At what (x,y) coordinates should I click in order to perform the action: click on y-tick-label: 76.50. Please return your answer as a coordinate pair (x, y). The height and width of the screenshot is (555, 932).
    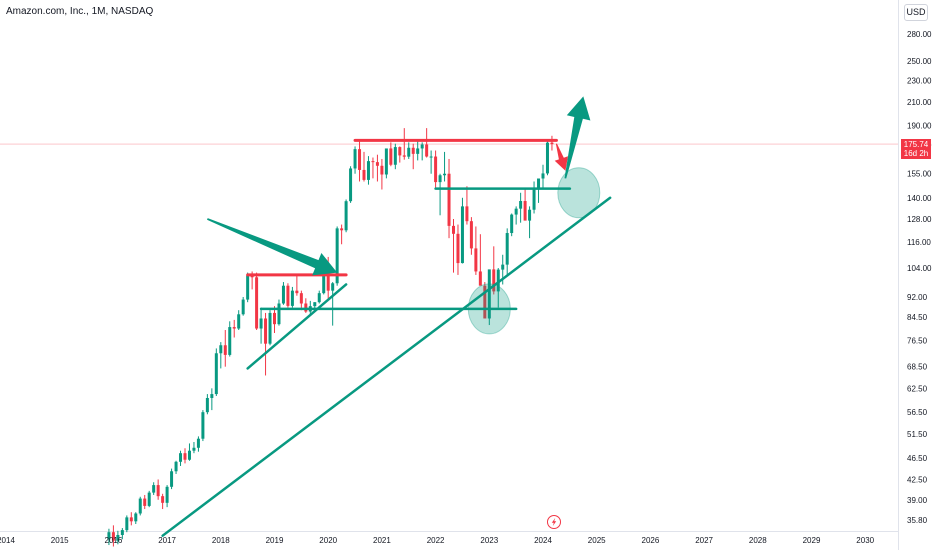
    Looking at the image, I should click on (917, 341).